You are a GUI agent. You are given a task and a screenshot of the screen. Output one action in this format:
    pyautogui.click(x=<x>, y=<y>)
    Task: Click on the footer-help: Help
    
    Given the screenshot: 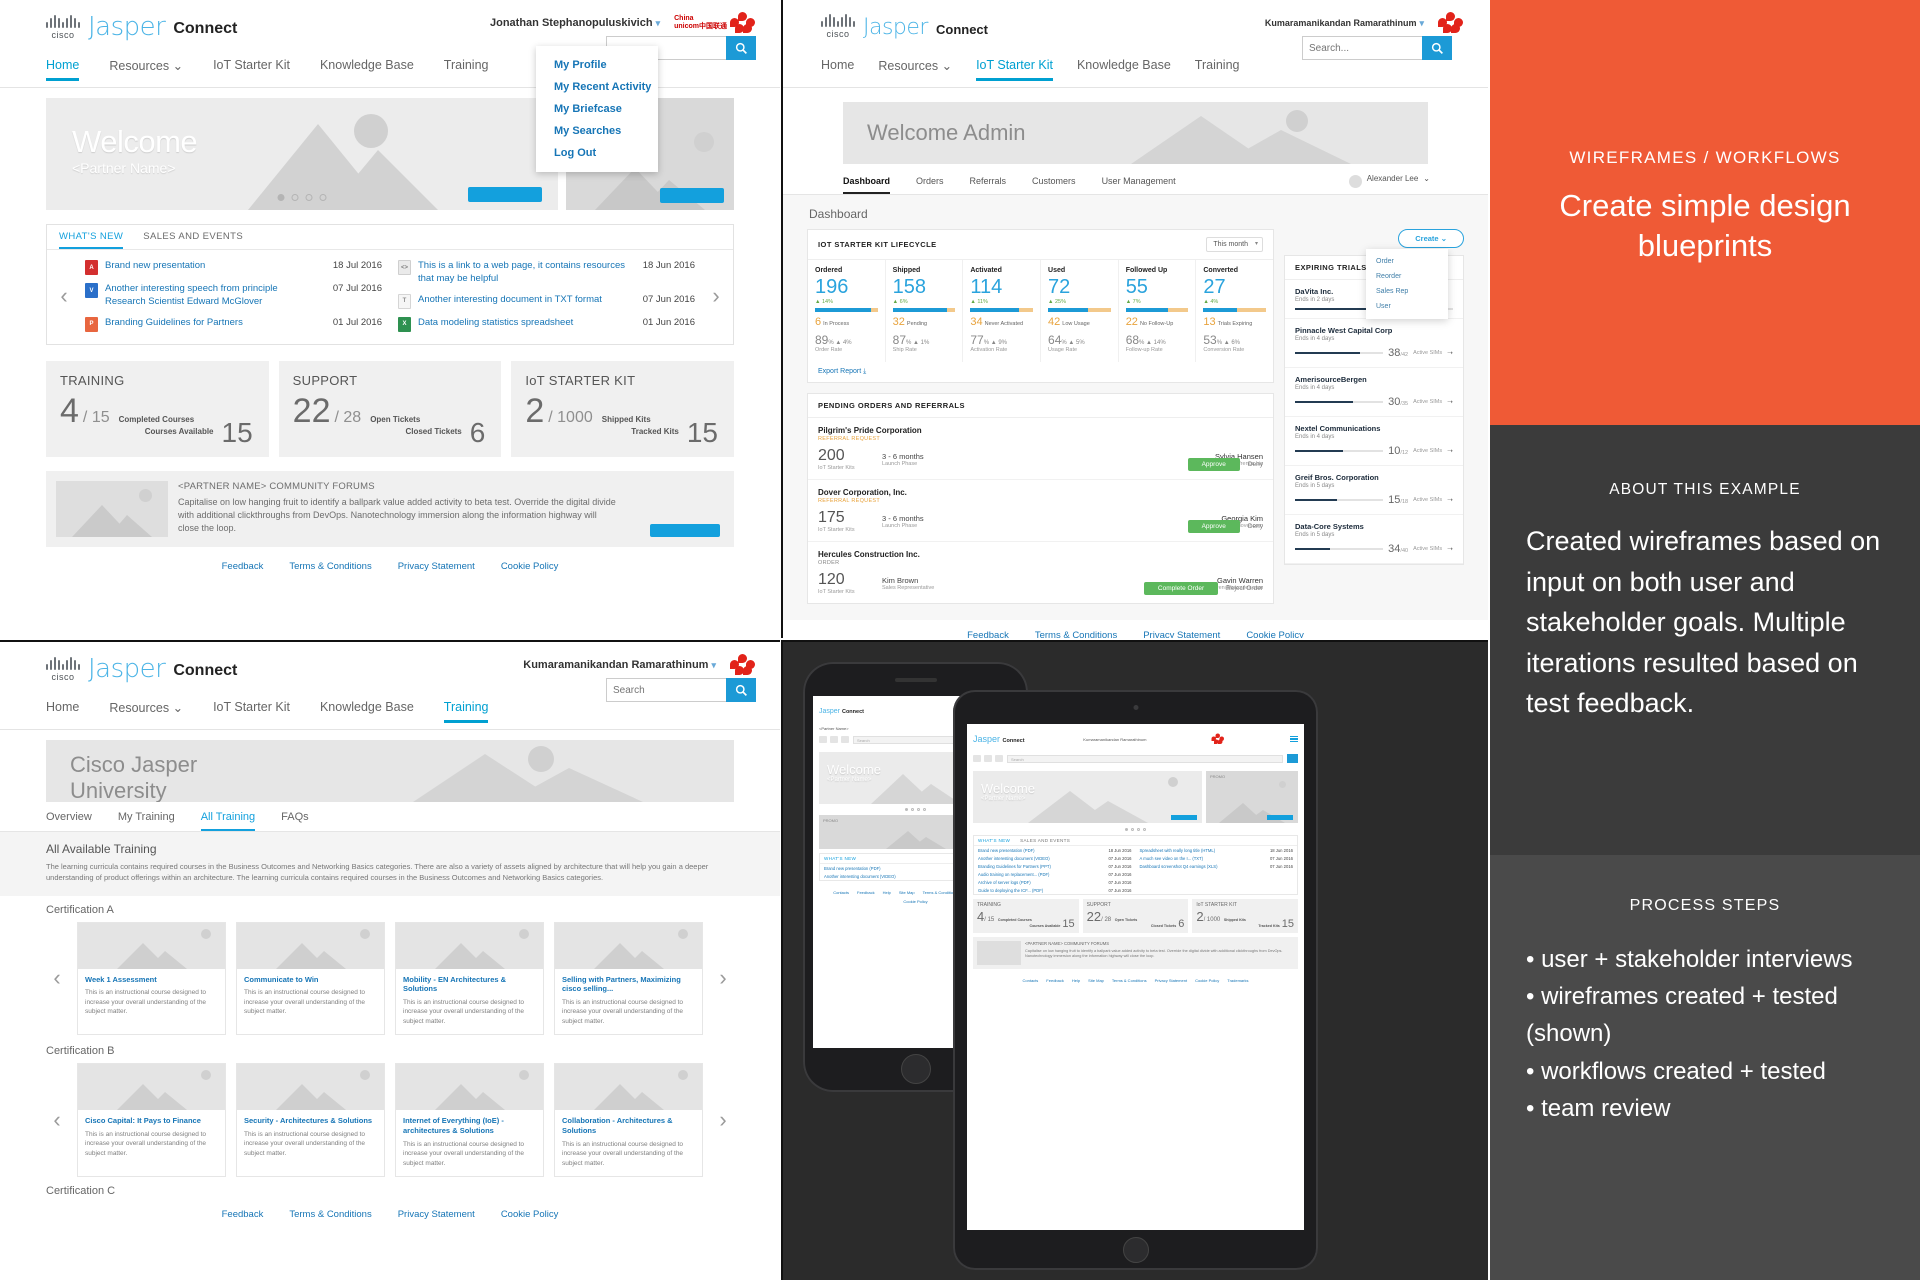 What is the action you would take?
    pyautogui.click(x=1076, y=980)
    